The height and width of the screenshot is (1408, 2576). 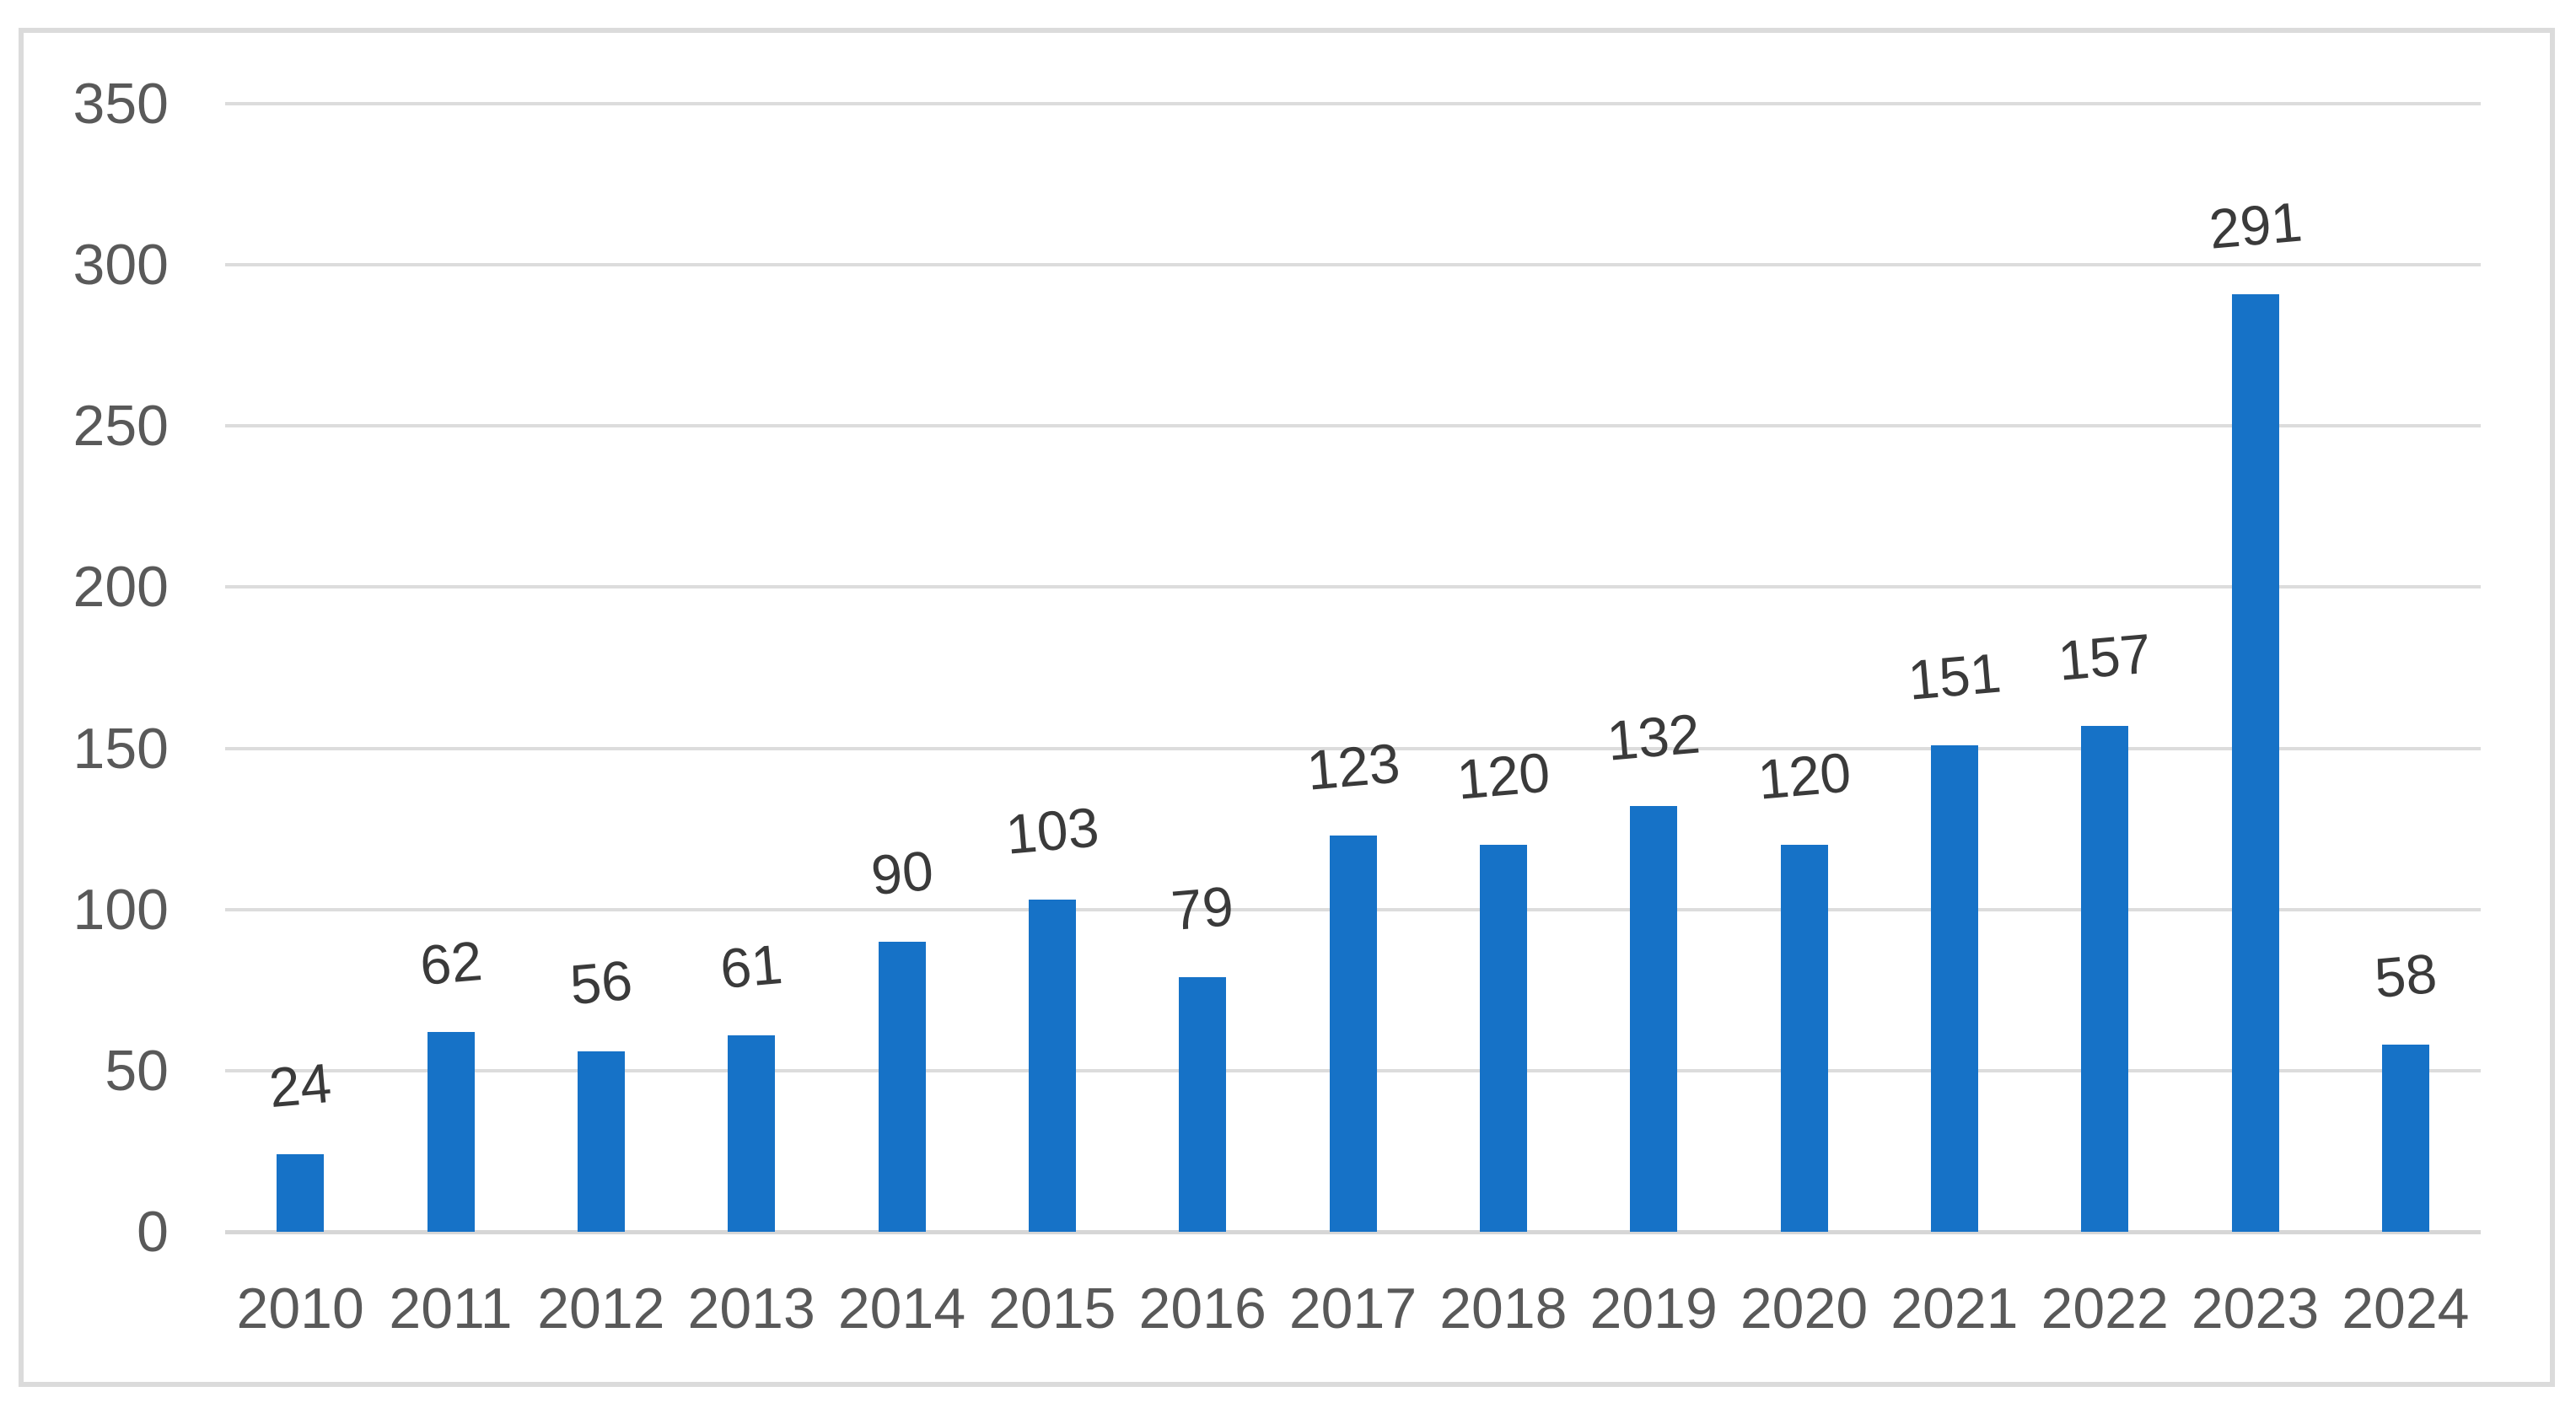 What do you see at coordinates (1654, 1308) in the screenshot?
I see `x-axis-label-2019: 2019` at bounding box center [1654, 1308].